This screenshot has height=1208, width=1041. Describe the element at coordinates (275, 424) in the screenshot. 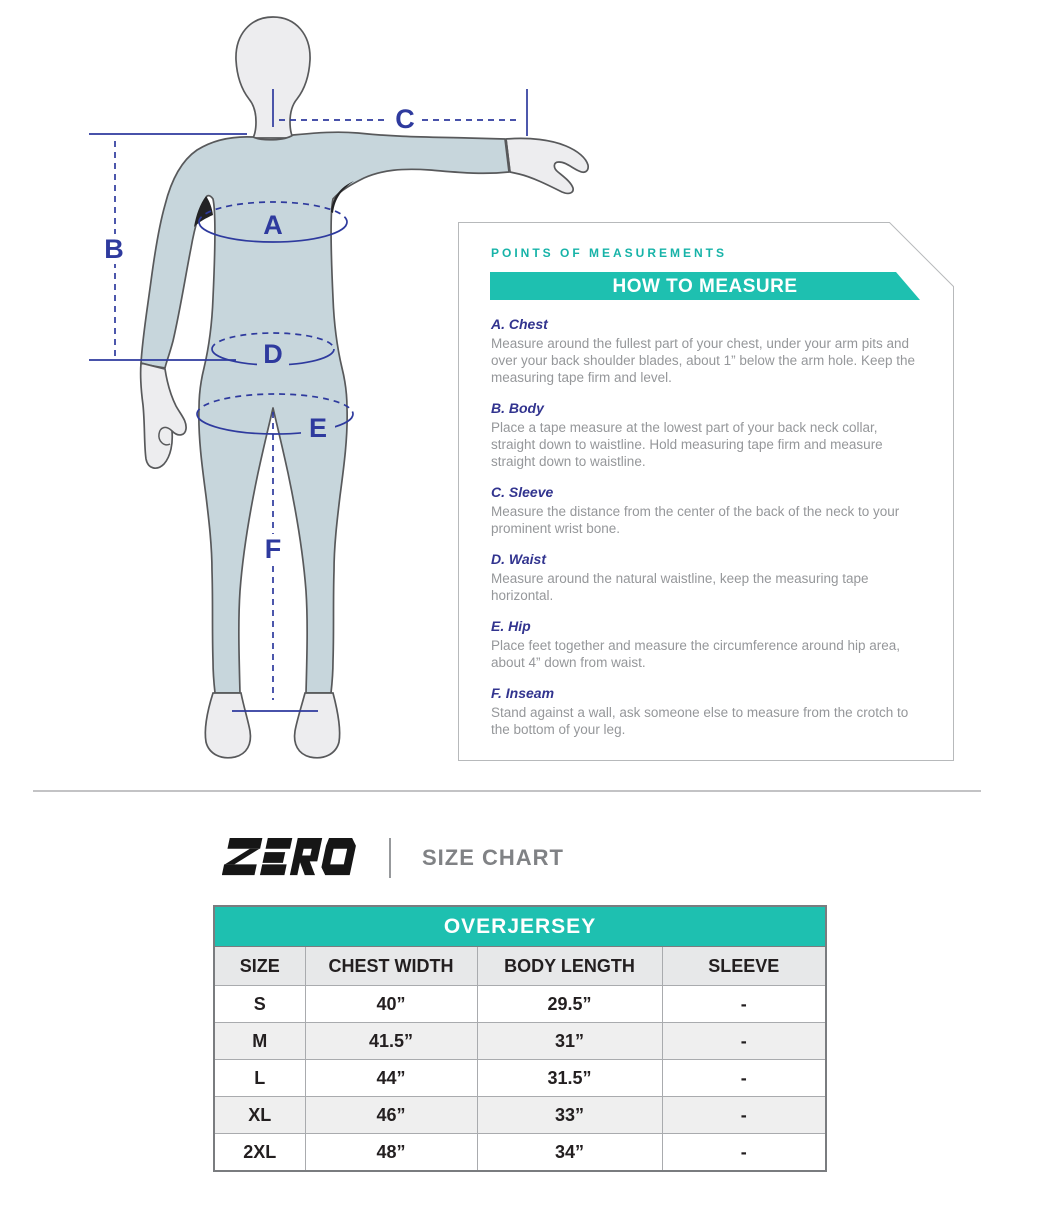

I see `hip-measure-ellipse-front` at that location.